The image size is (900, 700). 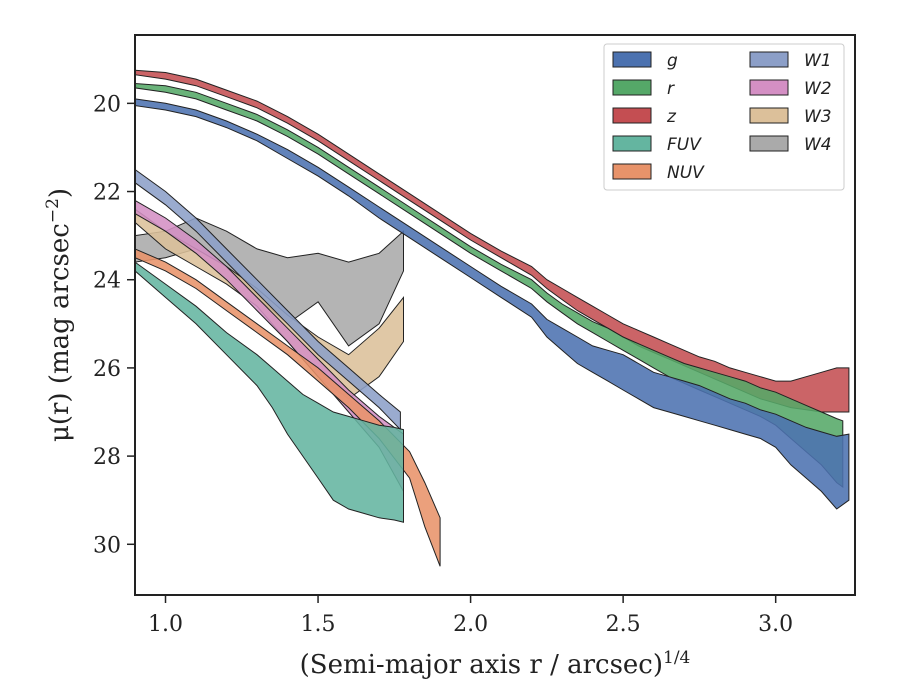 I want to click on y-tick-label: 28, so click(x=107, y=457).